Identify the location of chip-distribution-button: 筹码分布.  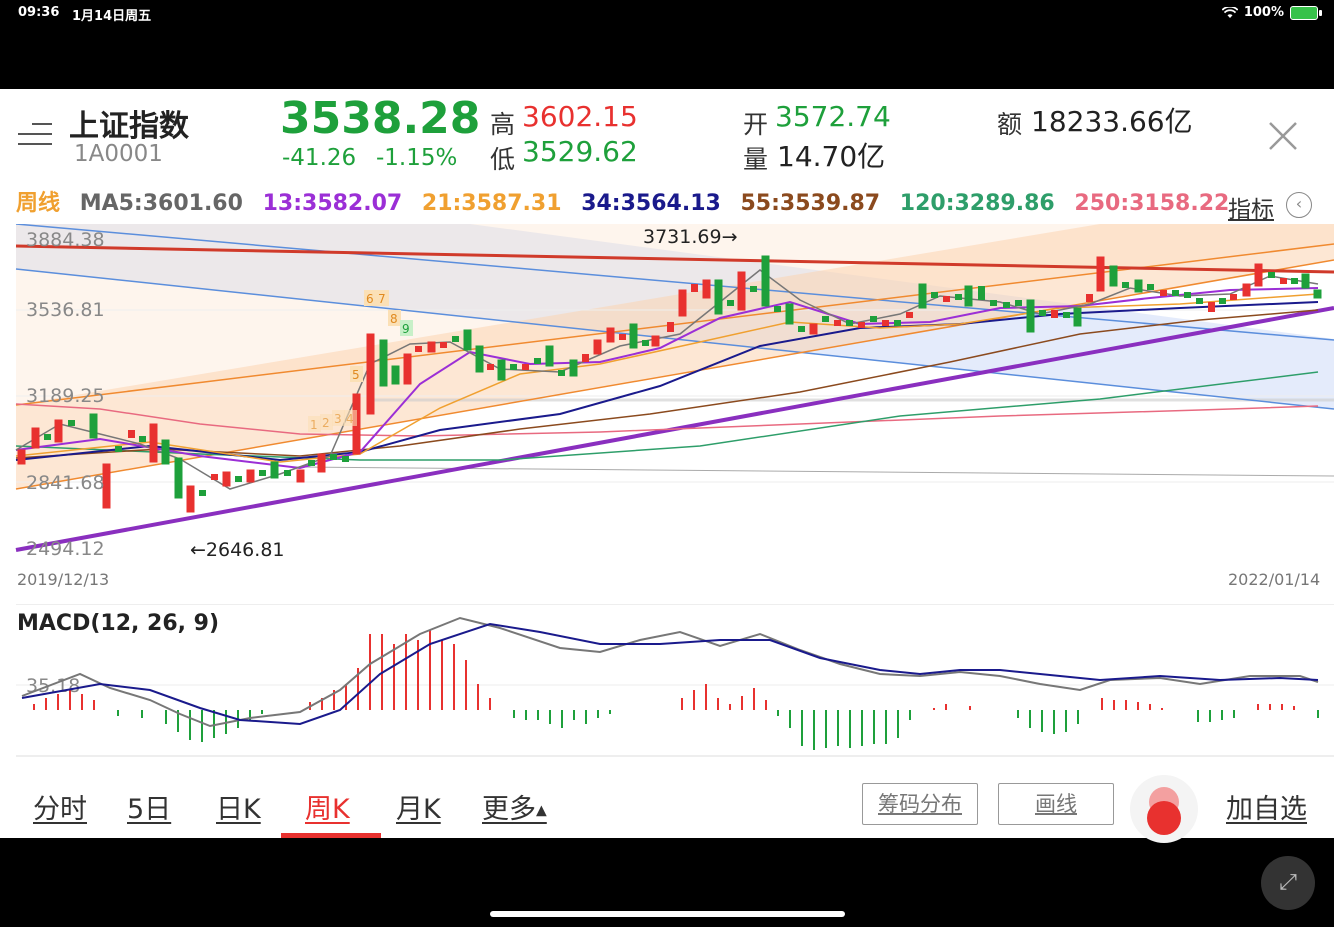
(920, 804).